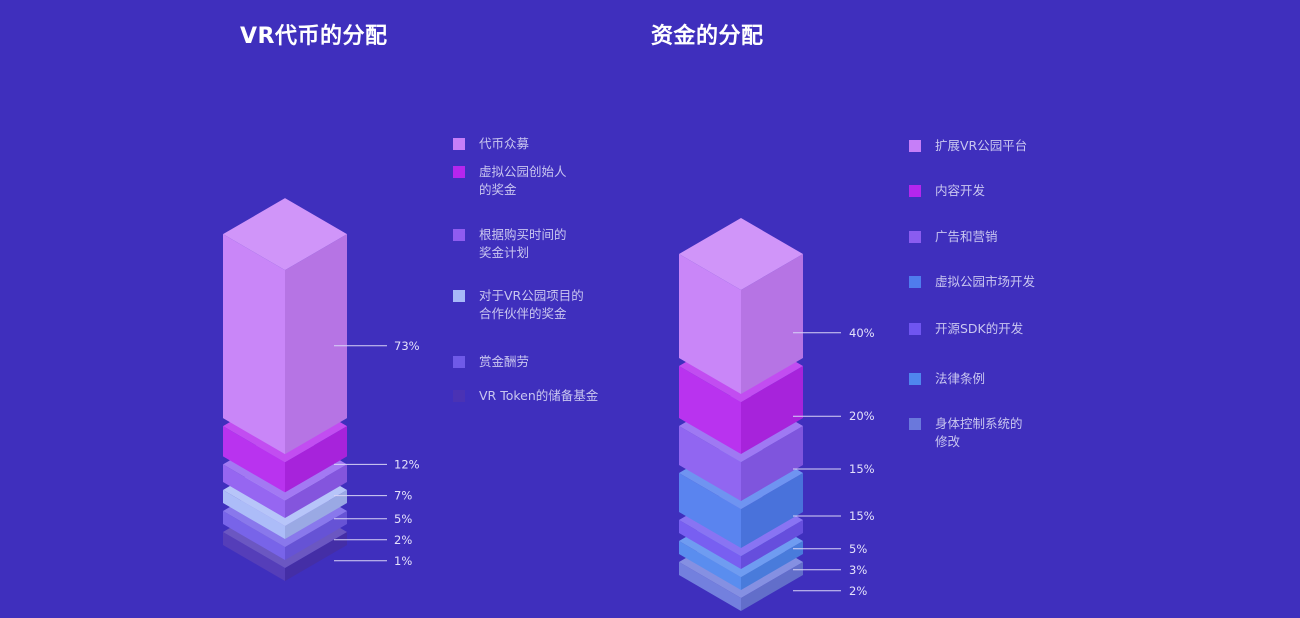 This screenshot has height=618, width=1300. I want to click on block-stack-0: 1% 2% 5% 7% 12% 73%, so click(321, 389).